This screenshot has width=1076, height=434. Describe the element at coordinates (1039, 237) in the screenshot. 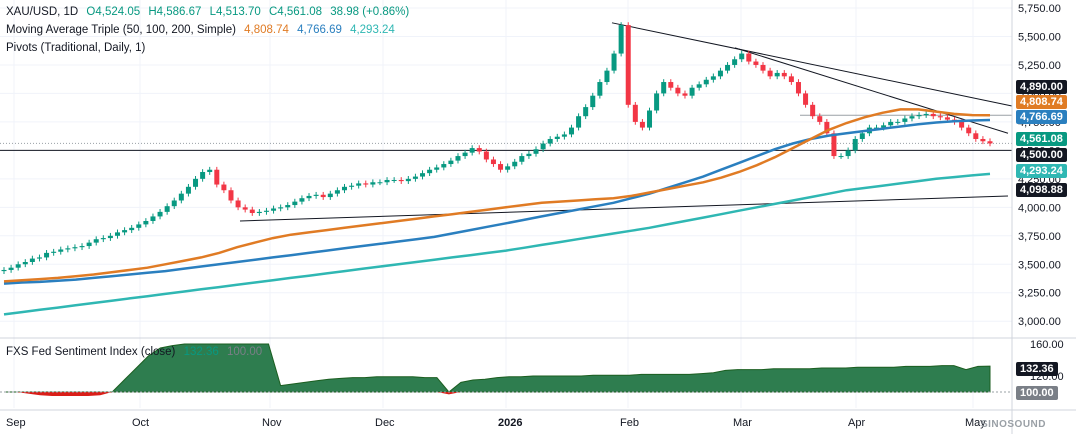

I see `y-tick-label: 3,750.00` at that location.